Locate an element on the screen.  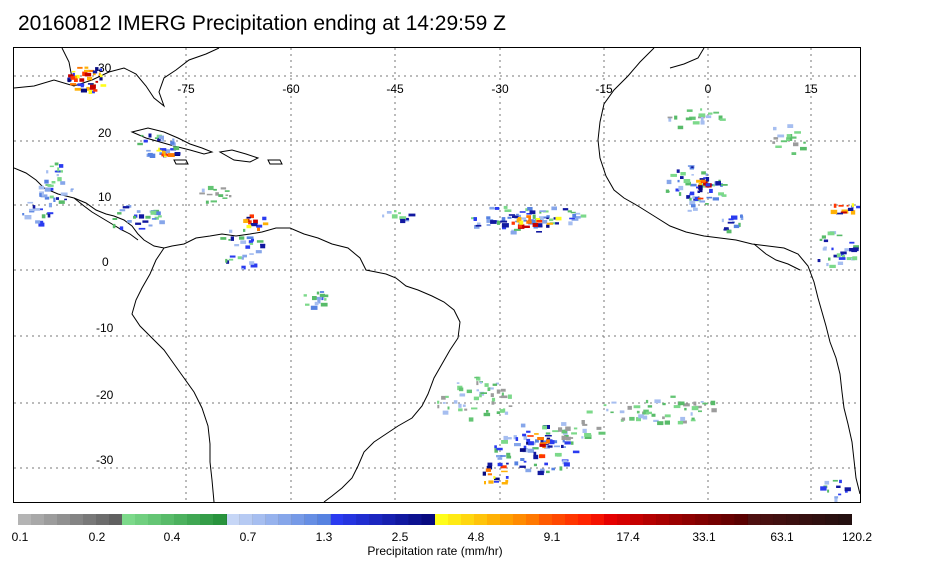
coastline-gulf-of-guinea is located at coordinates (777, 257).